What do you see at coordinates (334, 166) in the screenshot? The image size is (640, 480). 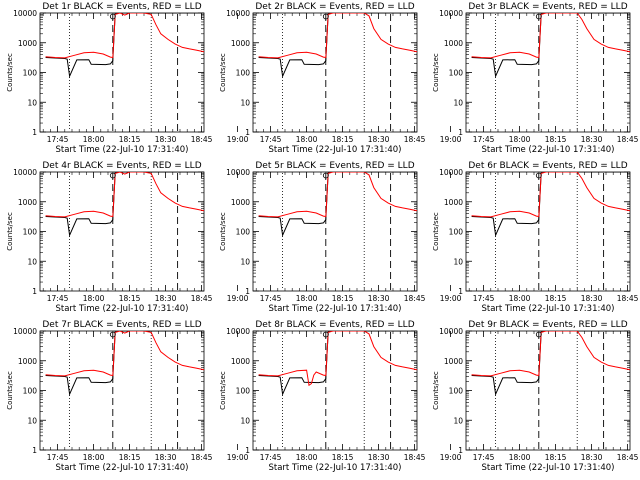 I see `chart-title: Det 5r BLACK = Events, RED = LLD` at bounding box center [334, 166].